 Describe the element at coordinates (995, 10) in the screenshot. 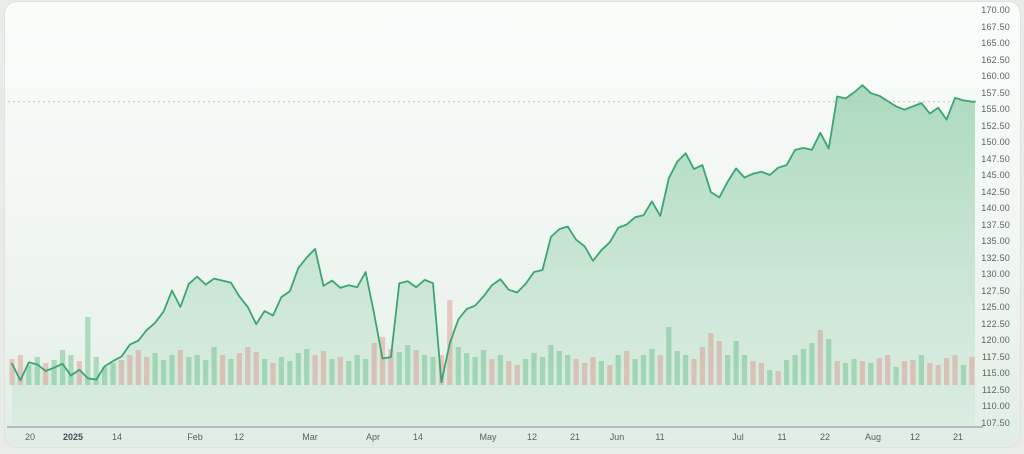

I see `y-axis-tick-label: 170.00` at that location.